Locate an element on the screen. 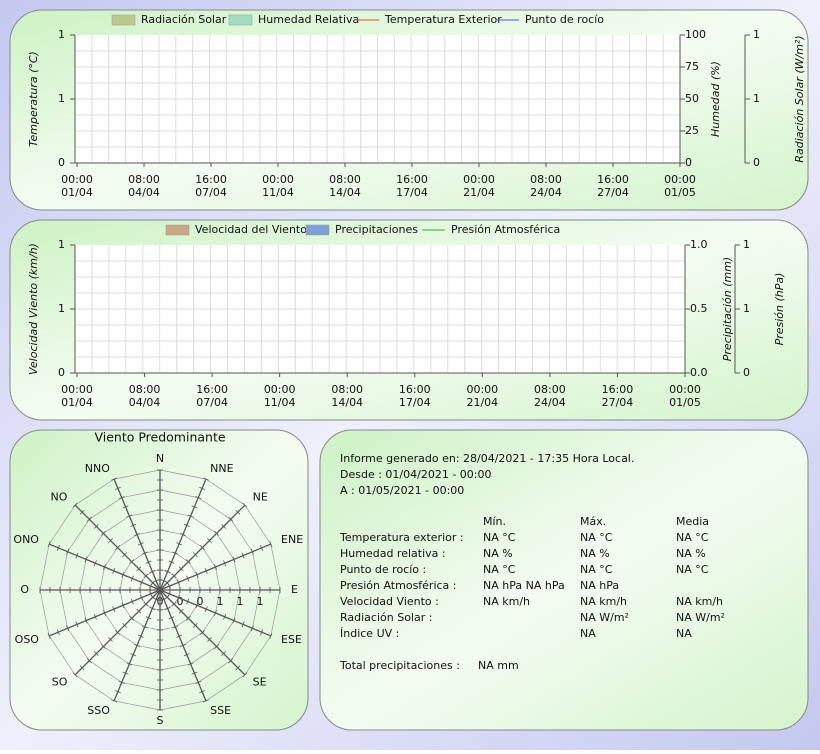 This screenshot has width=820, height=754. legend-label: Radiación Solar is located at coordinates (184, 19).